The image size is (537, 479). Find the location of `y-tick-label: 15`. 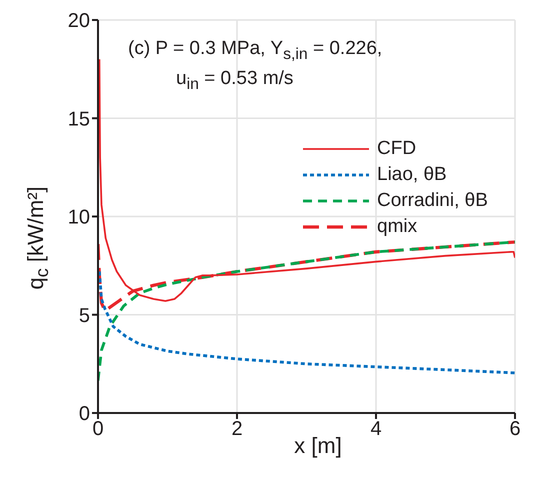

y-tick-label: 15 is located at coordinates (79, 119).